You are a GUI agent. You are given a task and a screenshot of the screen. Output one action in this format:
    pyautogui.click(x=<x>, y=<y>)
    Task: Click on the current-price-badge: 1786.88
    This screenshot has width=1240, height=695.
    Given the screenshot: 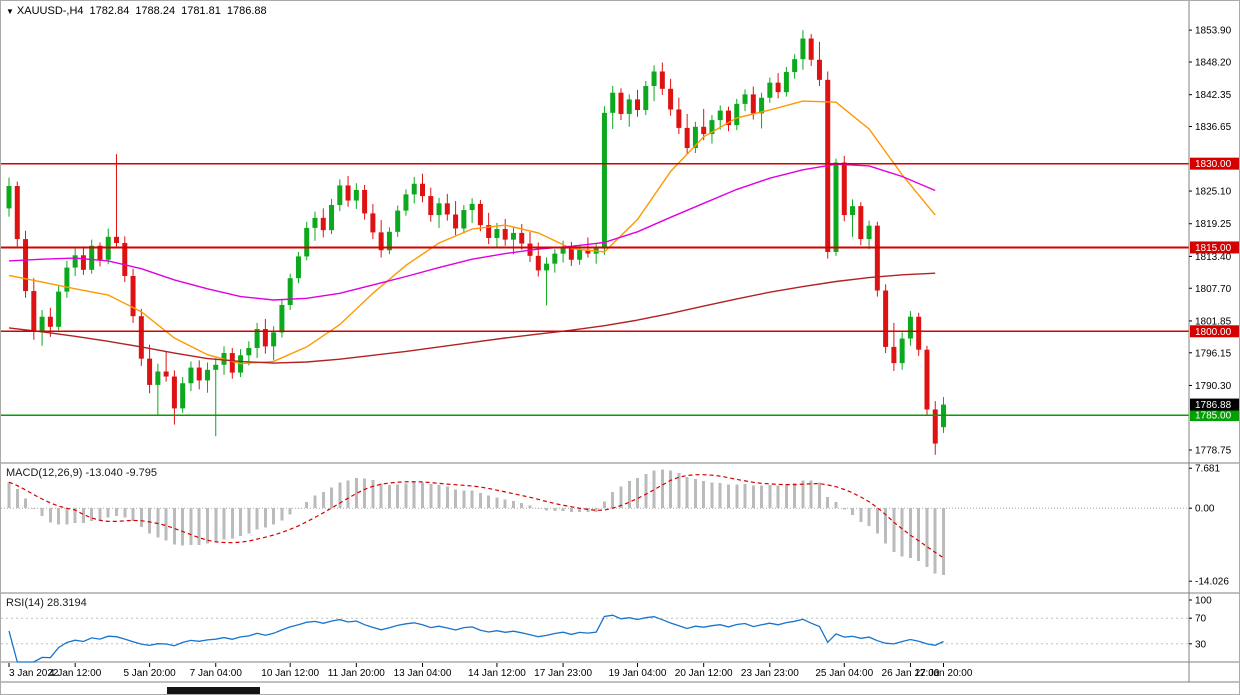 What is the action you would take?
    pyautogui.click(x=1214, y=404)
    